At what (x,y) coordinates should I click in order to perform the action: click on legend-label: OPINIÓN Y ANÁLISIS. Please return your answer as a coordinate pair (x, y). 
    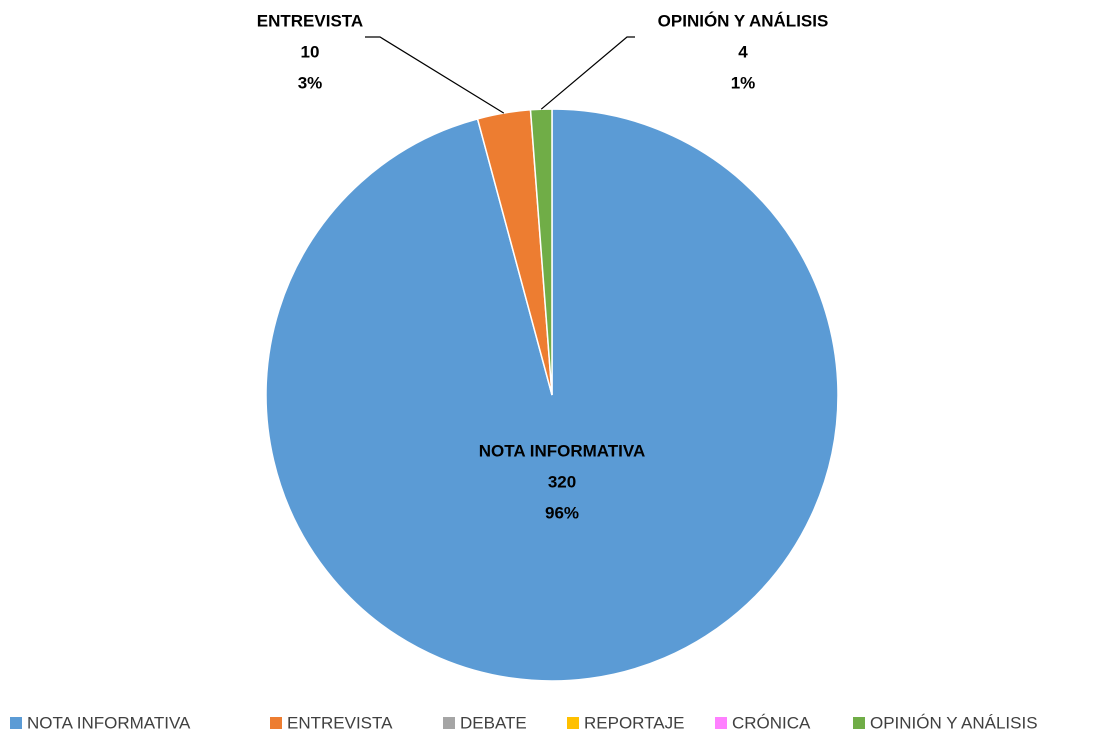
    Looking at the image, I should click on (954, 722).